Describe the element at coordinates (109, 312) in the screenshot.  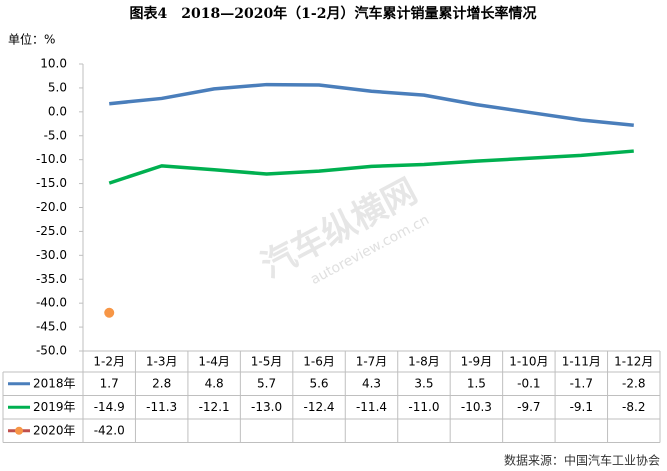
I see `series-marker` at that location.